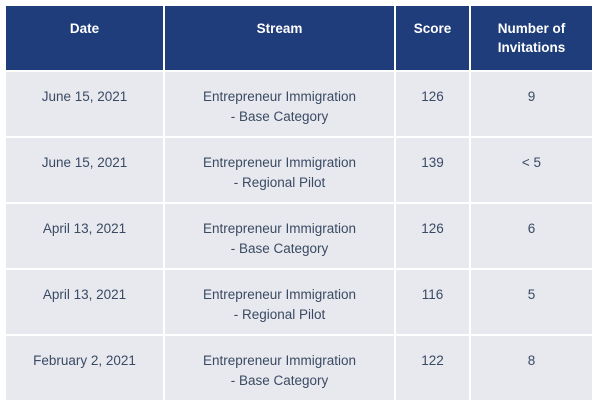 This screenshot has width=600, height=404. Describe the element at coordinates (531, 47) in the screenshot. I see `header-invitations-line2: Invitations` at that location.